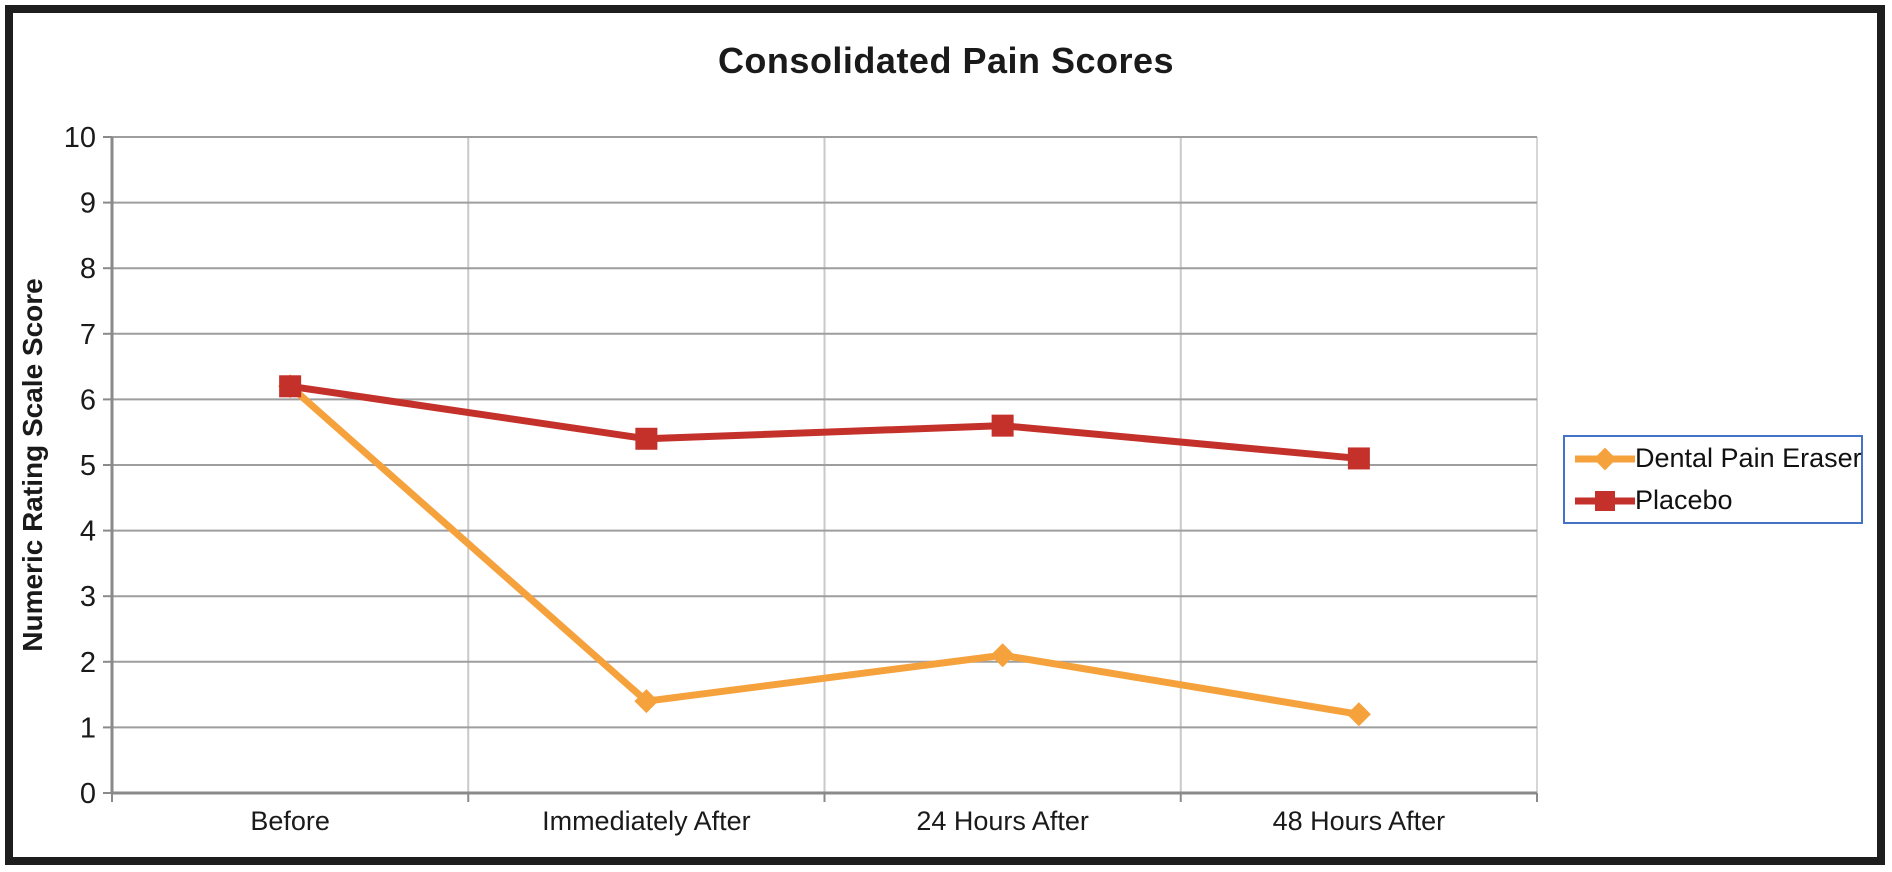 This screenshot has height=872, width=1892. Describe the element at coordinates (88, 794) in the screenshot. I see `y-tick-label: 0` at that location.